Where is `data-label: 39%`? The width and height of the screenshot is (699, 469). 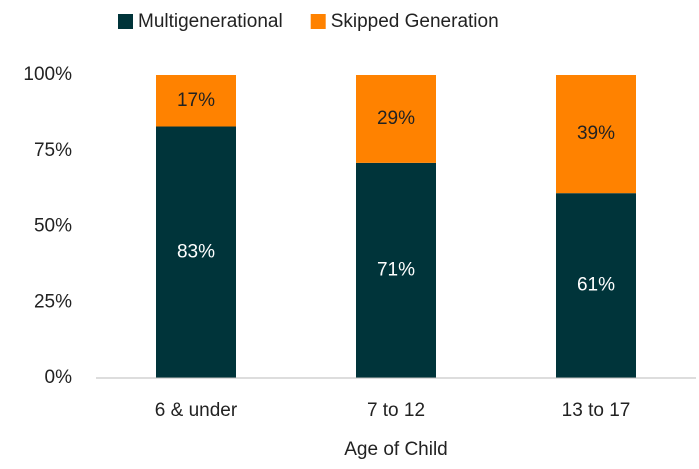
data-label: 39% is located at coordinates (596, 133).